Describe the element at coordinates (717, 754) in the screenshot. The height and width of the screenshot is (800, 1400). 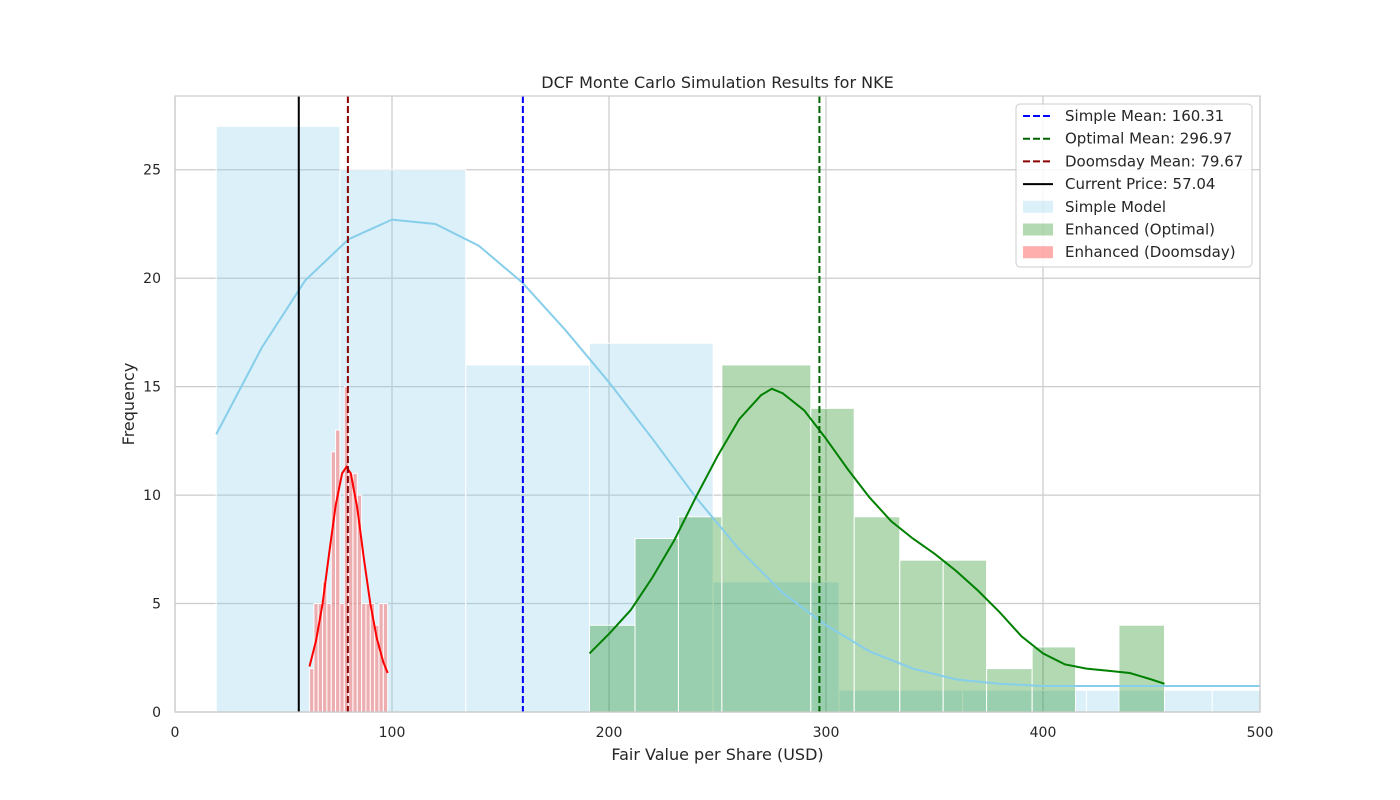
I see `x-axis-label: Fair Value per Share (USD)` at that location.